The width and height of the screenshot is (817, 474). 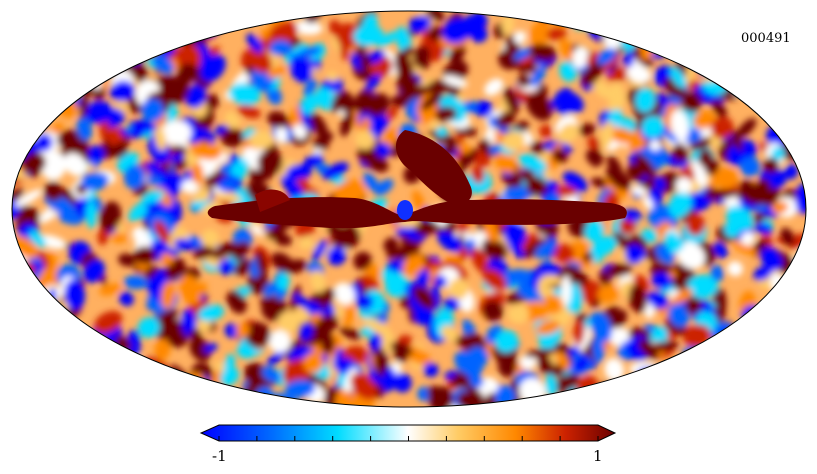 I want to click on colorbar-min-label: -1, so click(x=219, y=456).